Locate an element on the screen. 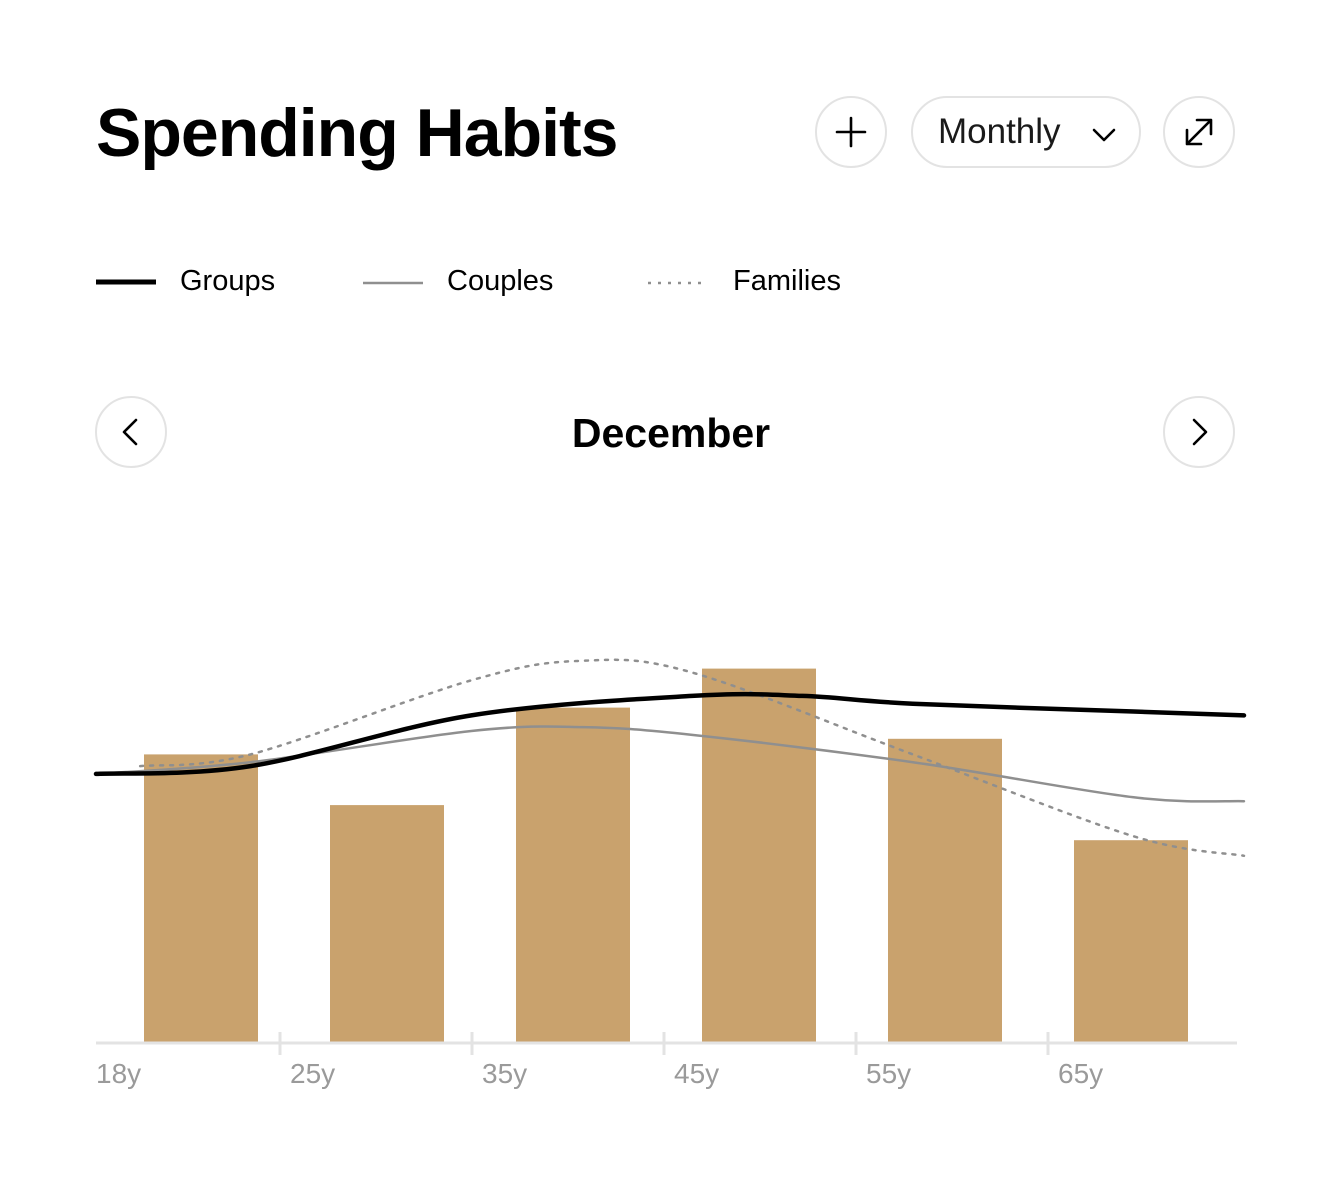 The image size is (1341, 1188). legend-item-families: Families is located at coordinates (758, 282).